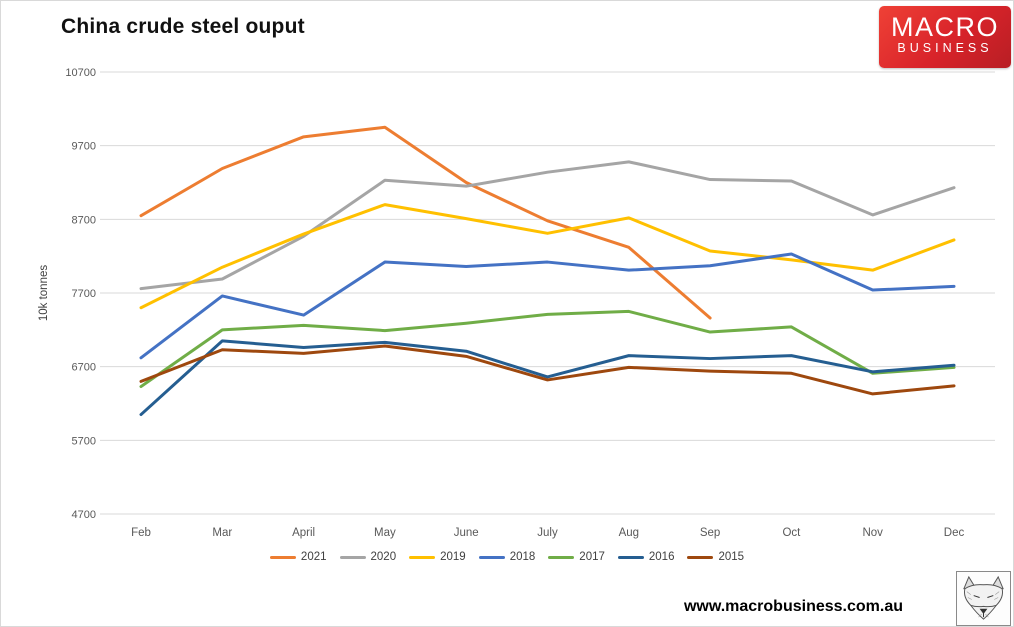  I want to click on y-axis-title: 10k tonnes, so click(44, 293).